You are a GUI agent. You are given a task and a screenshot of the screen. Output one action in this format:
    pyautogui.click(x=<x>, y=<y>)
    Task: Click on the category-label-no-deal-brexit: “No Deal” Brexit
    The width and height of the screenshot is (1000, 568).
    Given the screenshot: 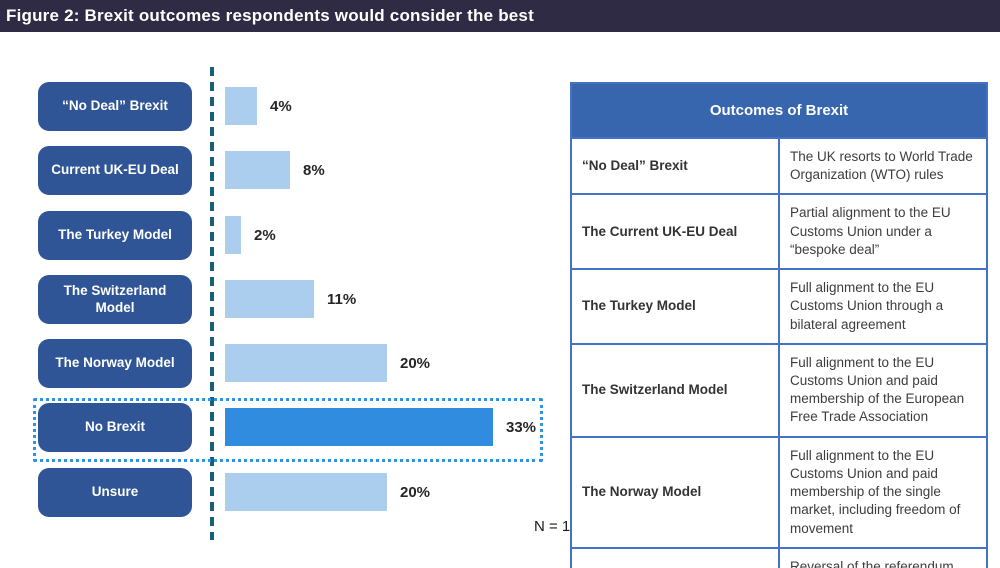 What is the action you would take?
    pyautogui.click(x=115, y=106)
    